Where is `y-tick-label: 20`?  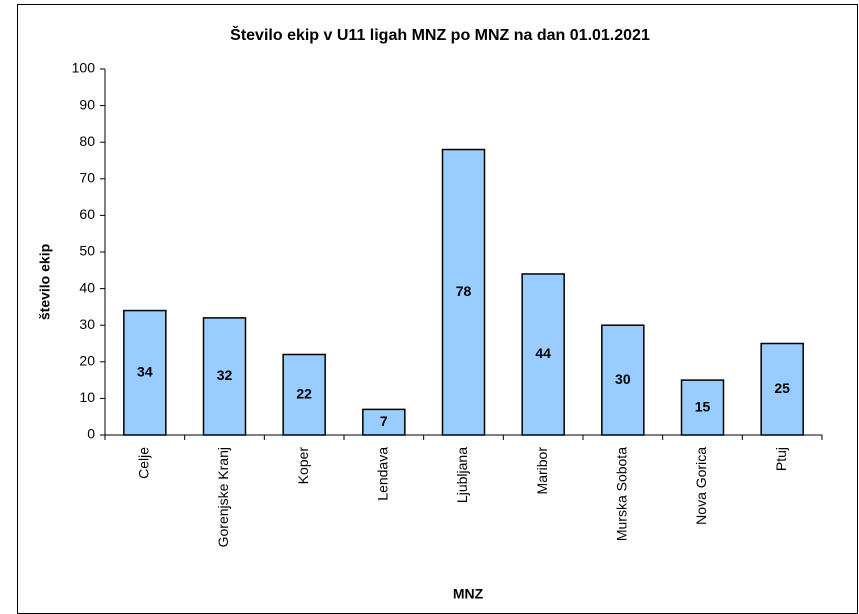
y-tick-label: 20 is located at coordinates (87, 361).